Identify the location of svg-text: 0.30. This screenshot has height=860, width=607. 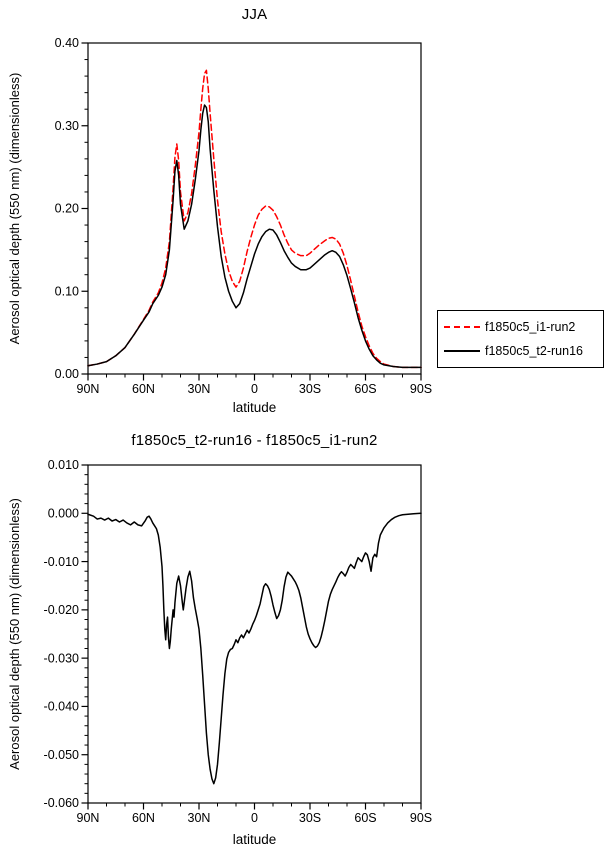
(67, 126).